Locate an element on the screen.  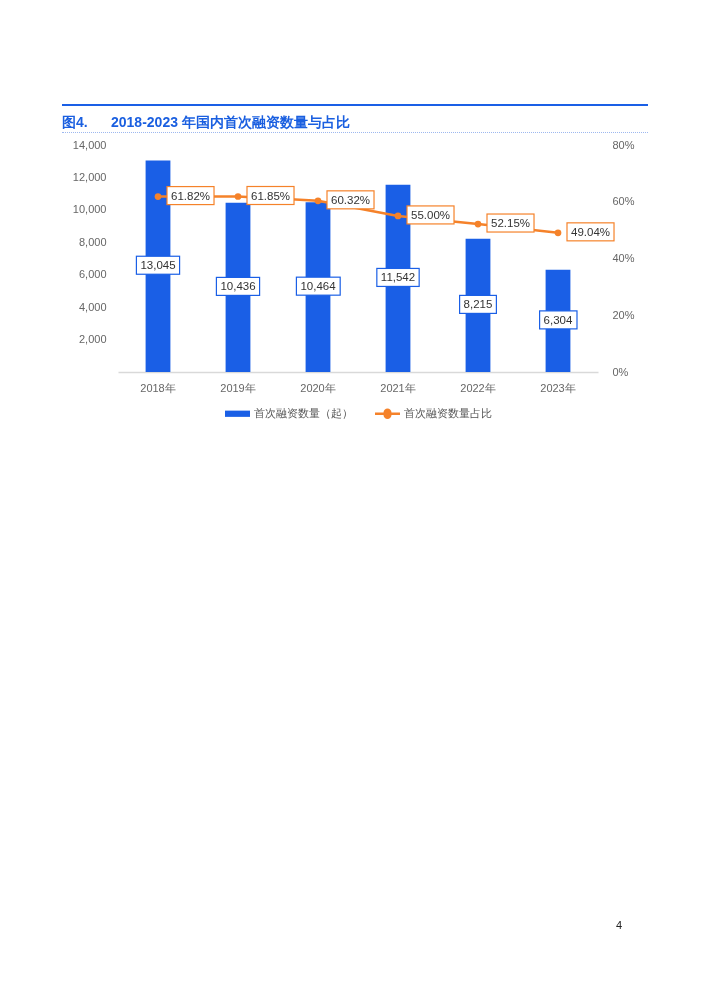
y2-tick-label: 60% is located at coordinates (623, 201).